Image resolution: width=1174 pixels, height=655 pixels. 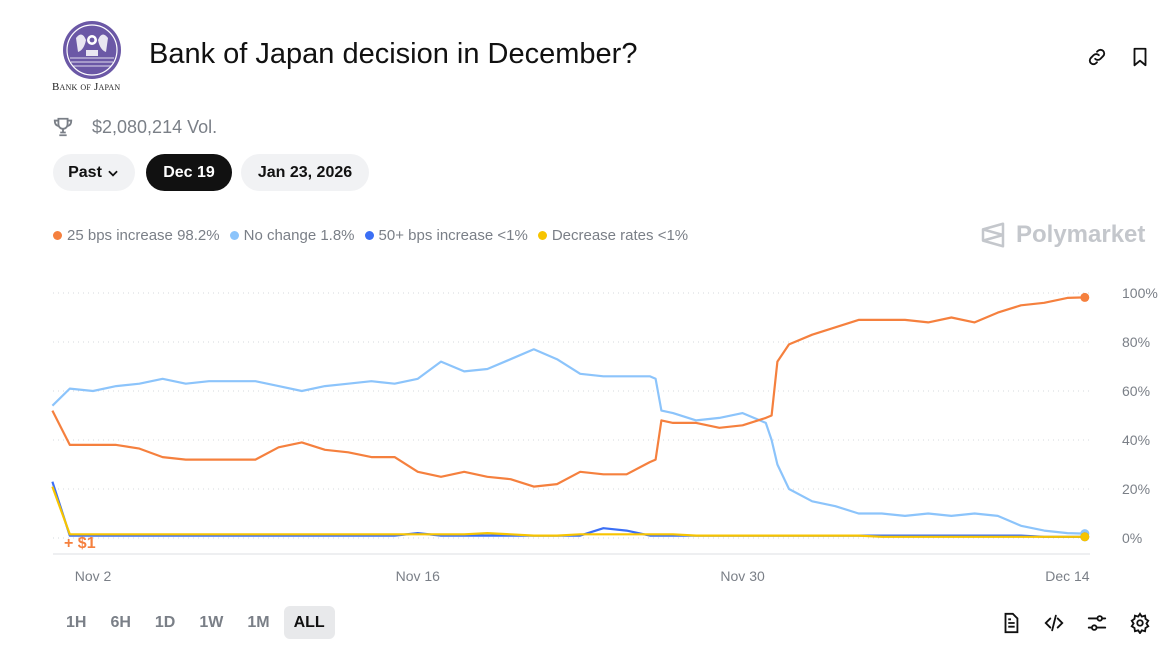 I want to click on sliders-icon, so click(x=1097, y=623).